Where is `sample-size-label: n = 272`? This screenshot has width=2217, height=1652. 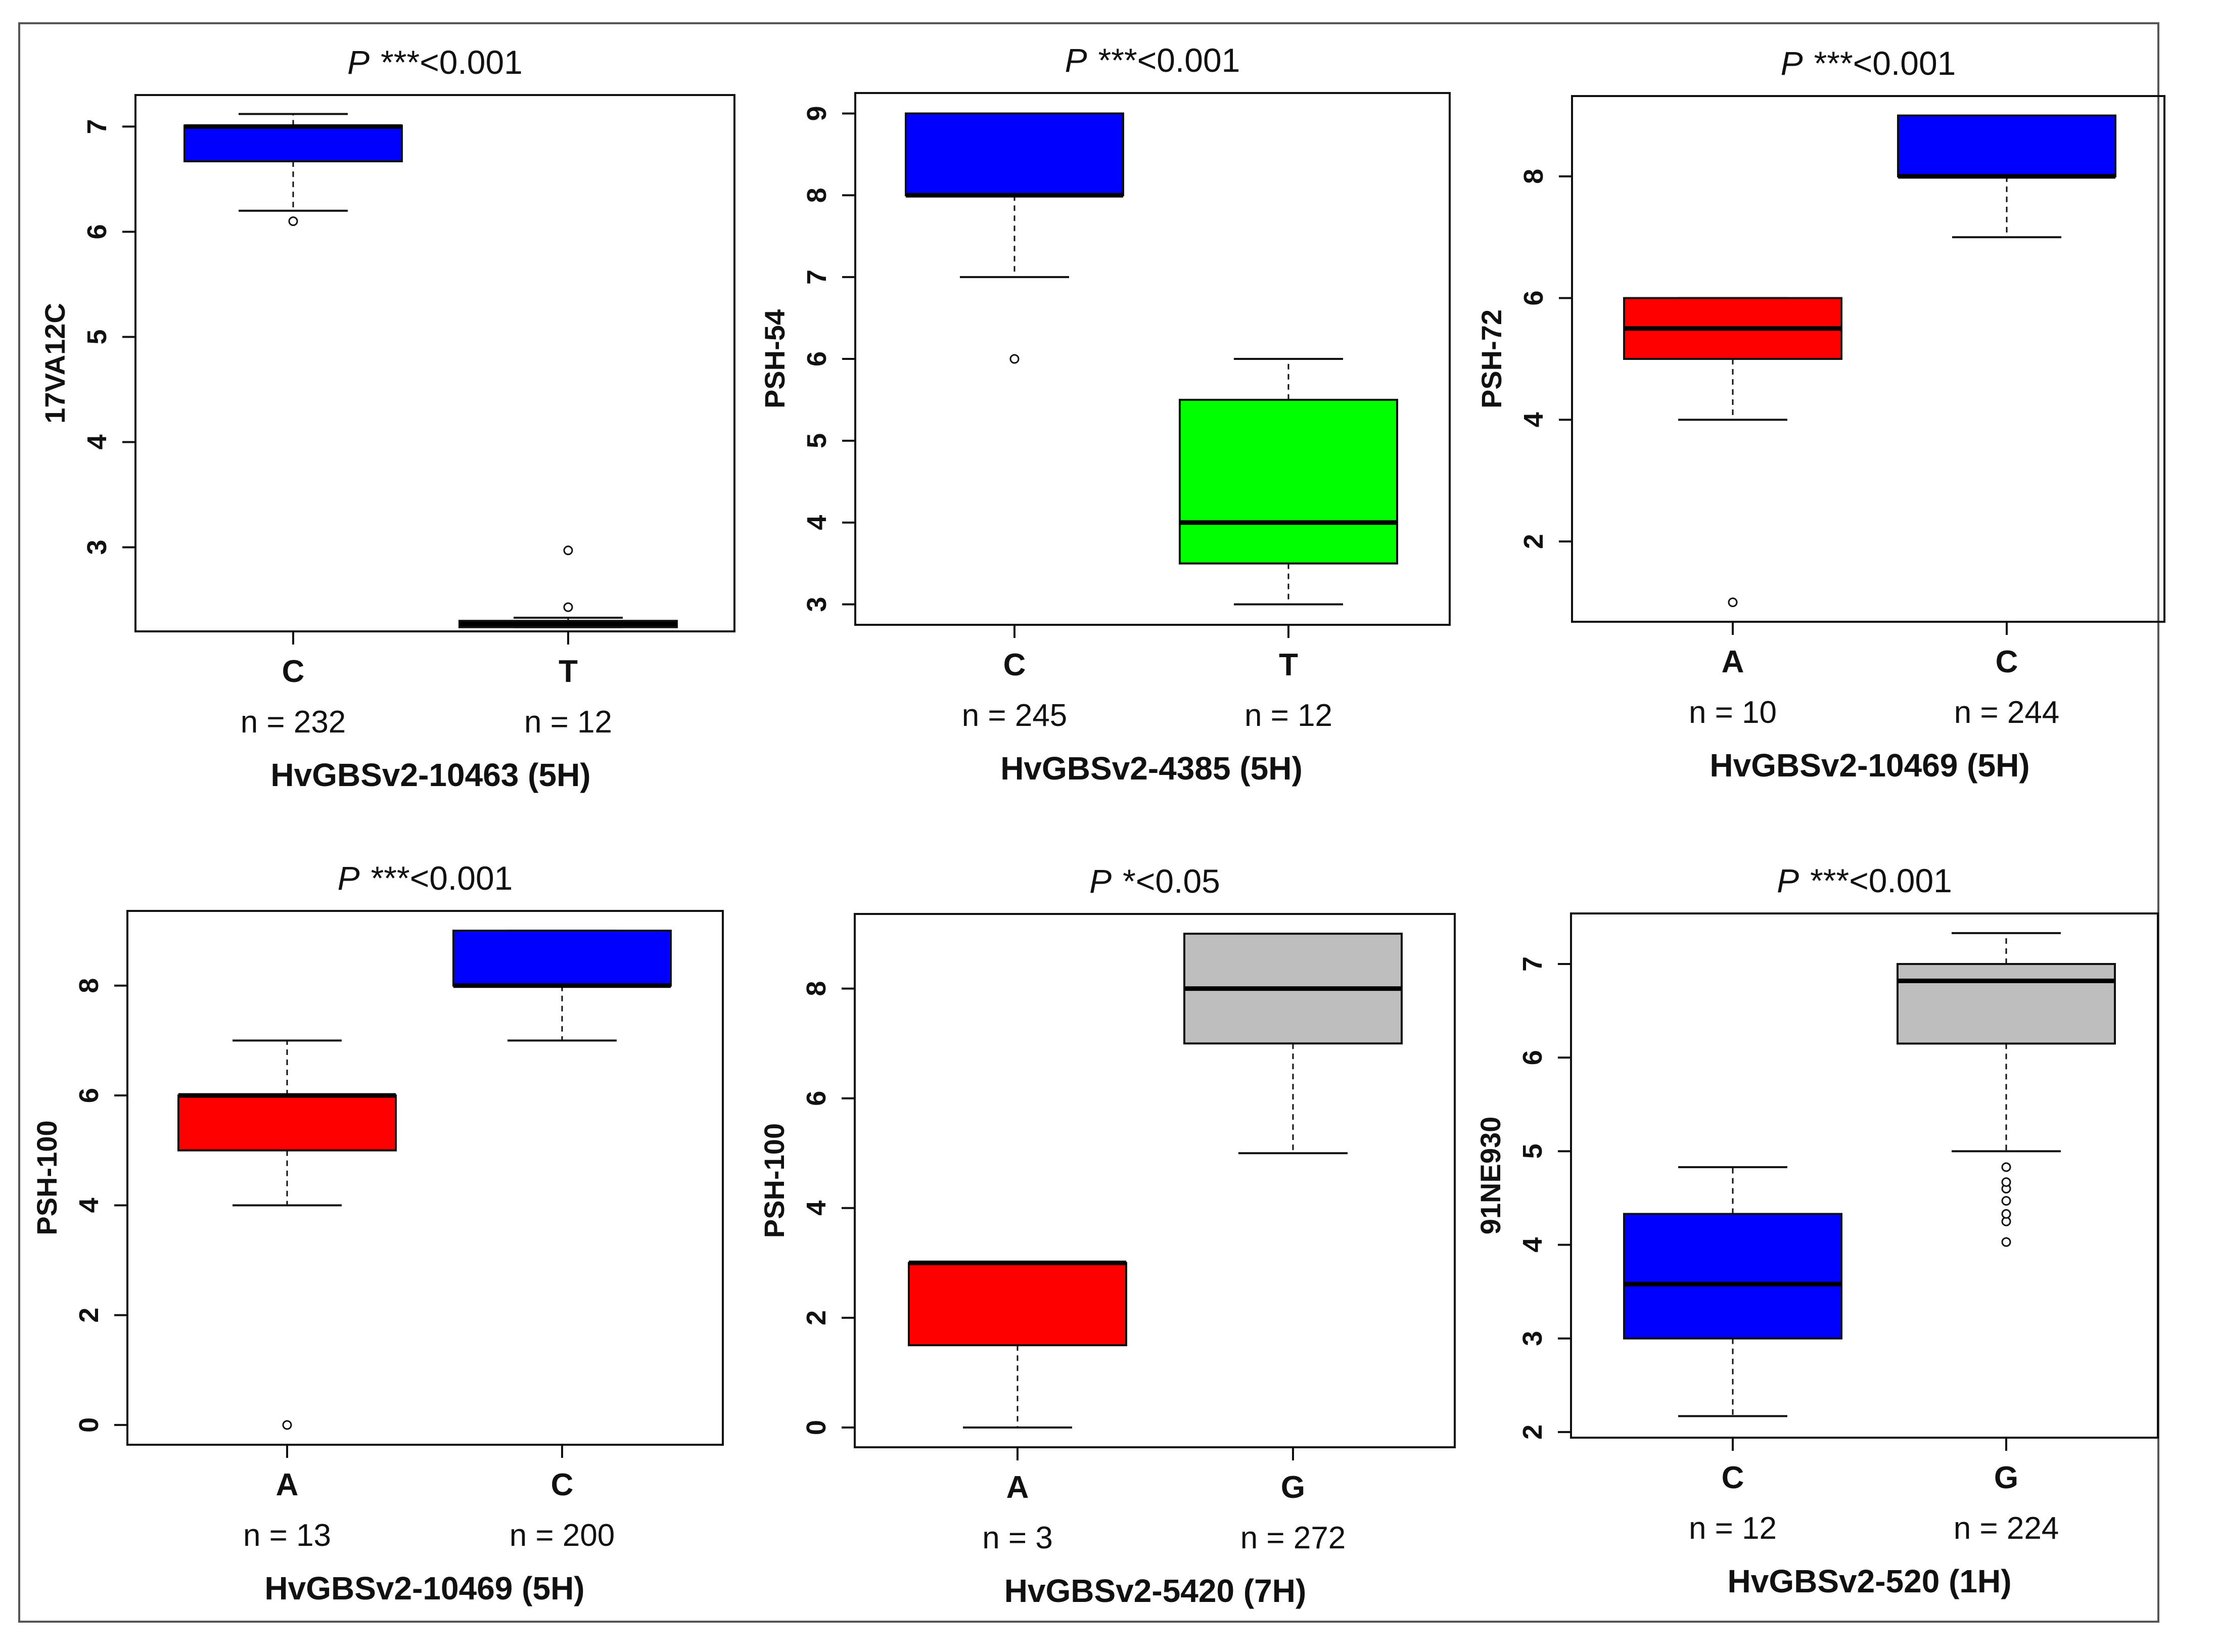
sample-size-label: n = 272 is located at coordinates (1293, 1538).